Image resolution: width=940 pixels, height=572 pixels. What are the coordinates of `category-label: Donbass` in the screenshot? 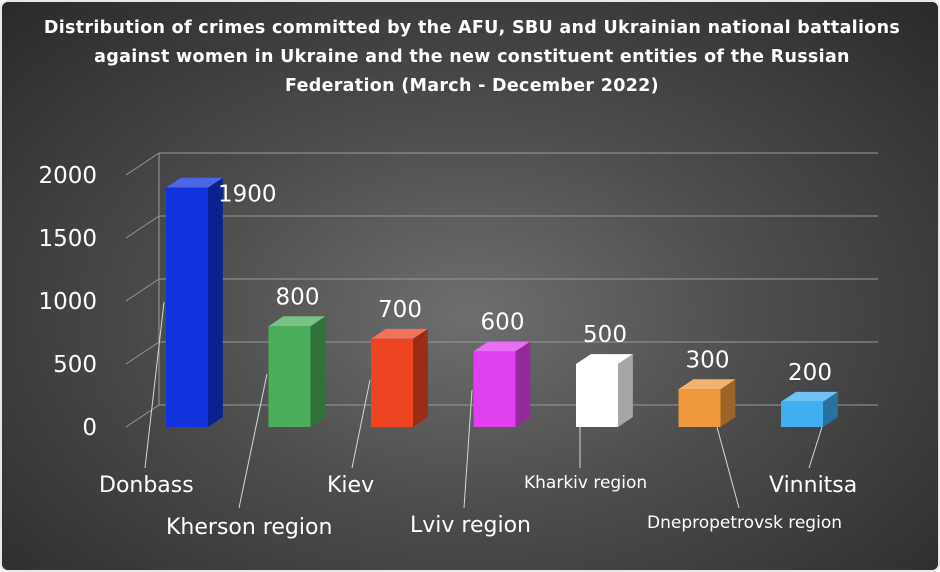 It's located at (146, 485).